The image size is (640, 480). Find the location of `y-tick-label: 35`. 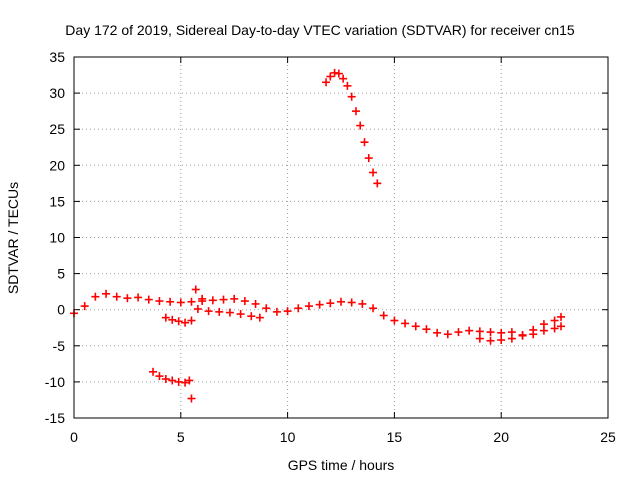

y-tick-label: 35 is located at coordinates (57, 57).